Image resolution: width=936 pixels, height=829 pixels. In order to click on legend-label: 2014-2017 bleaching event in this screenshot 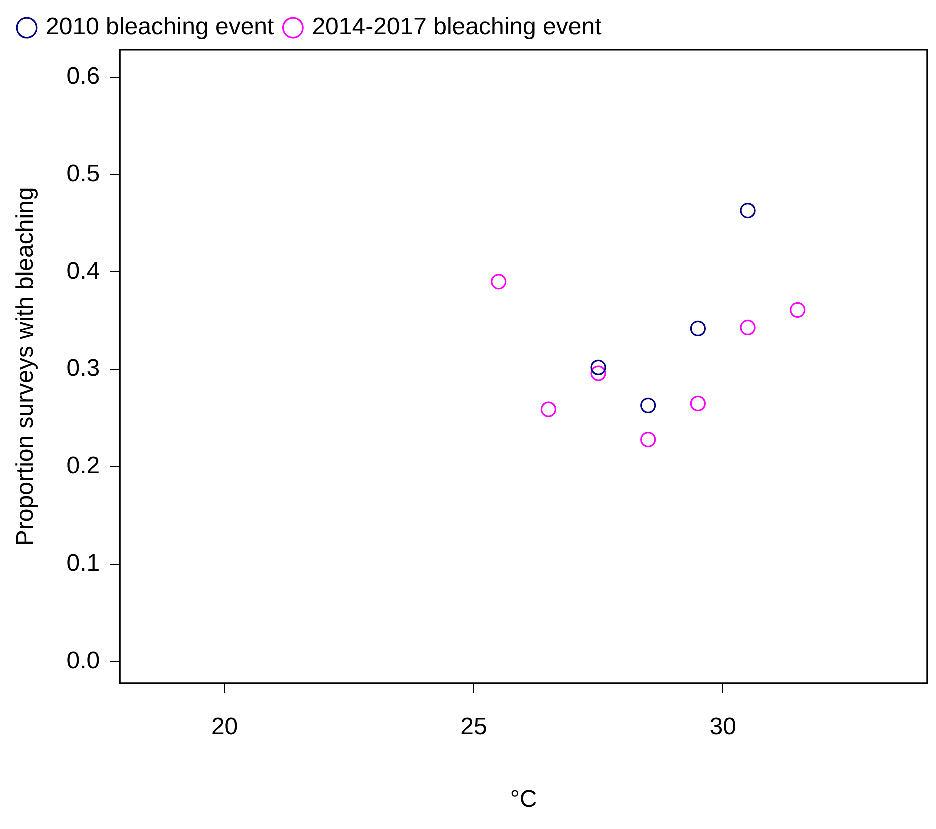, I will do `click(457, 27)`.